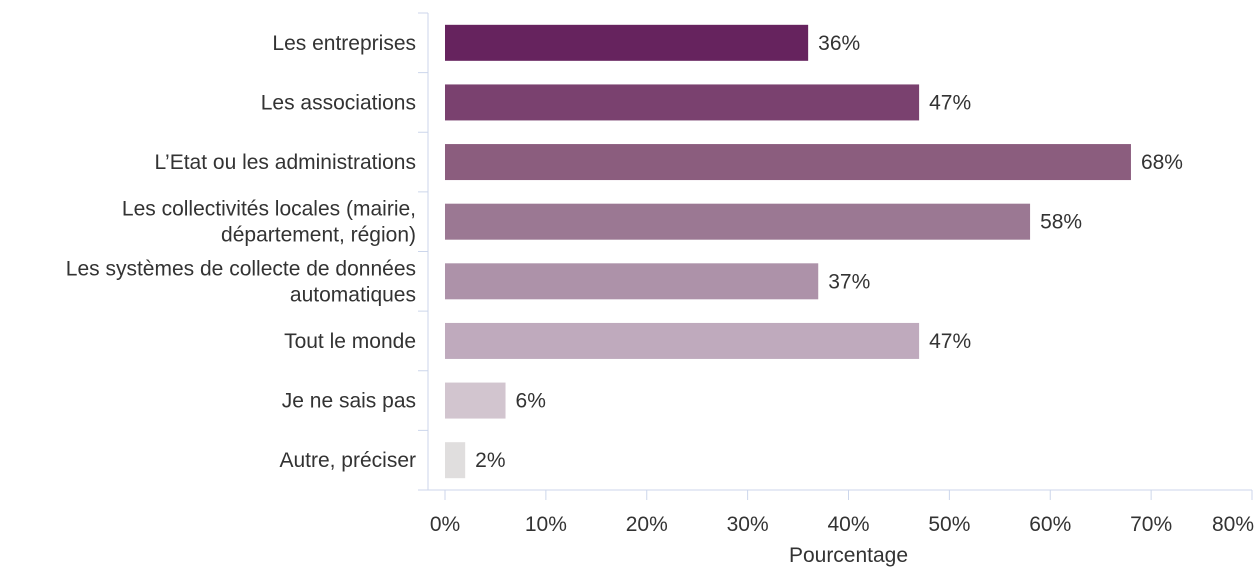 Image resolution: width=1258 pixels, height=567 pixels. What do you see at coordinates (848, 555) in the screenshot?
I see `x-axis-title: Pourcentage` at bounding box center [848, 555].